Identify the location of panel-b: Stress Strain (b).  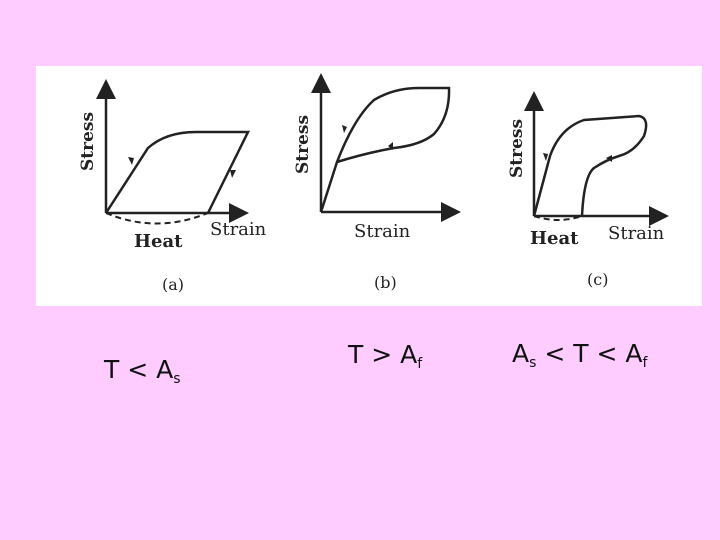
(377, 182).